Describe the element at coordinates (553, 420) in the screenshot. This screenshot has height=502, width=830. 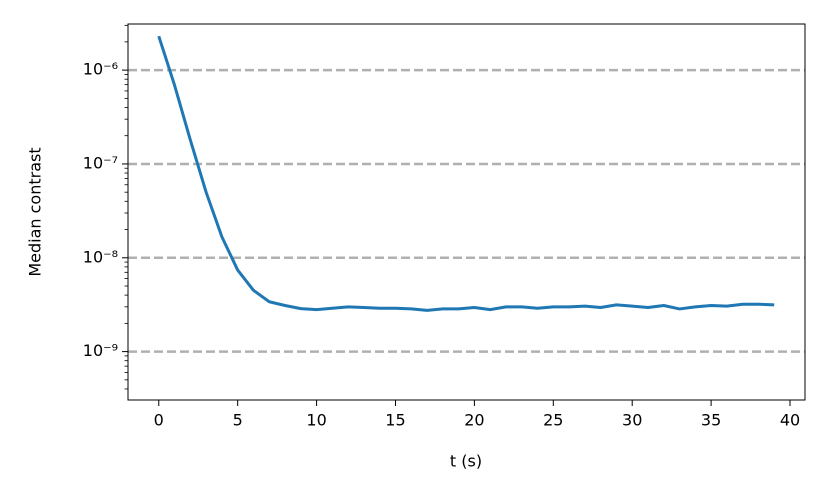
I see `x-tick-label: 25` at that location.